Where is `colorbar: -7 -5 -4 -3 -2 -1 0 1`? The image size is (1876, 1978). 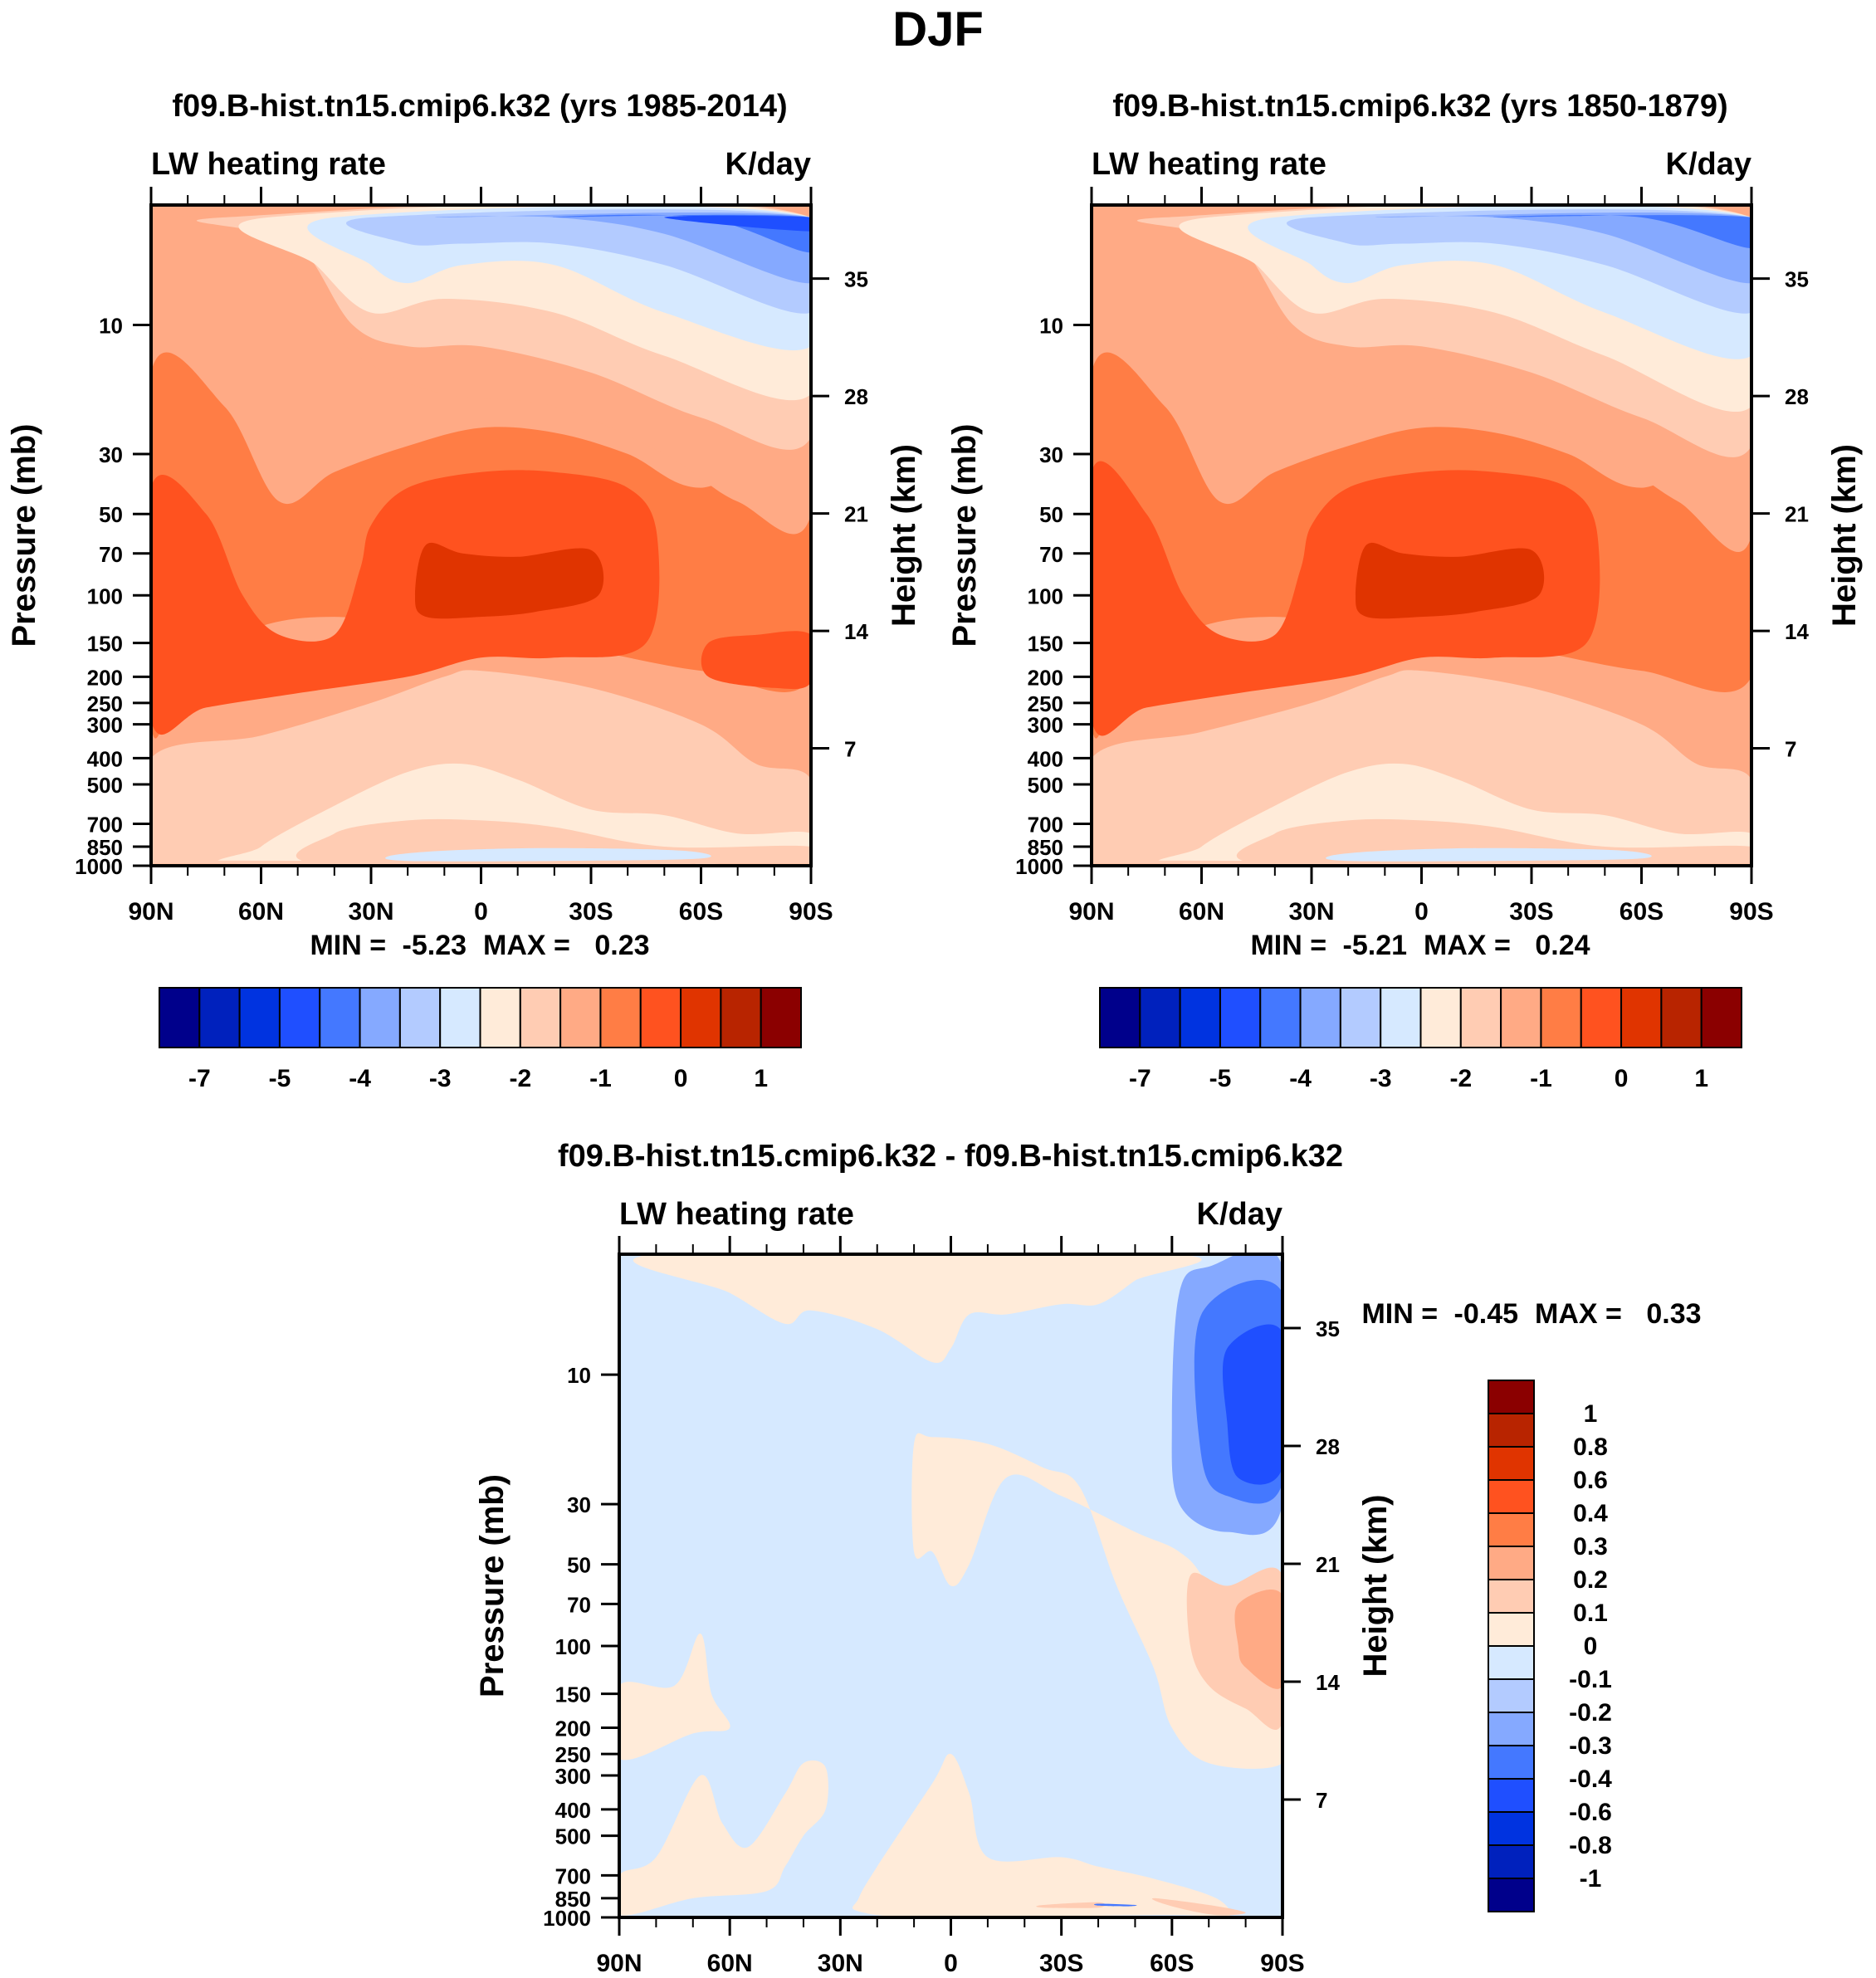
colorbar: -7 -5 -4 -3 -2 -1 0 1 is located at coordinates (480, 1040).